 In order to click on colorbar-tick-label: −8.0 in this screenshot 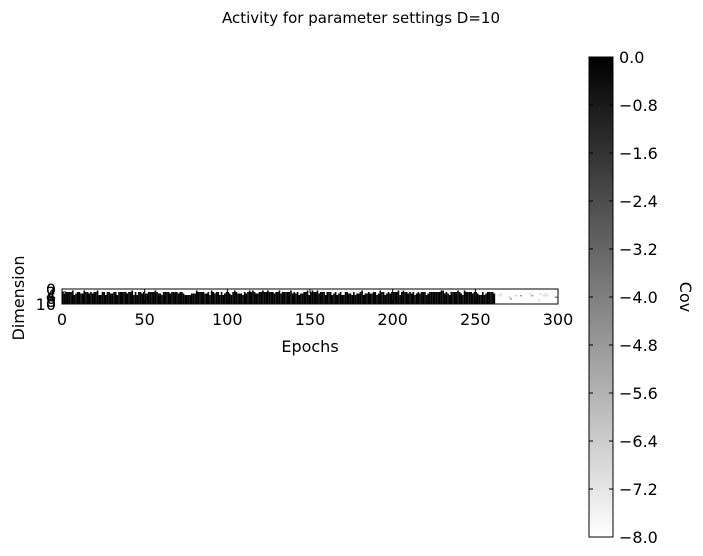, I will do `click(638, 537)`.